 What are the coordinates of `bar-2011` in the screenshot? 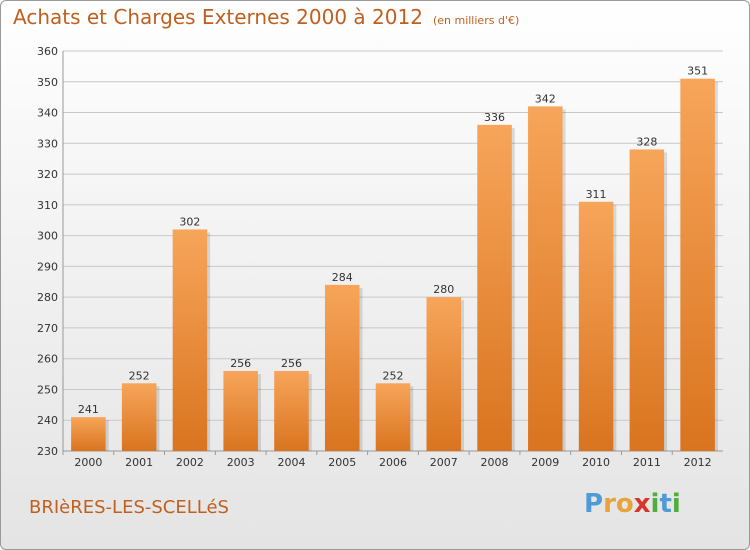 It's located at (647, 300).